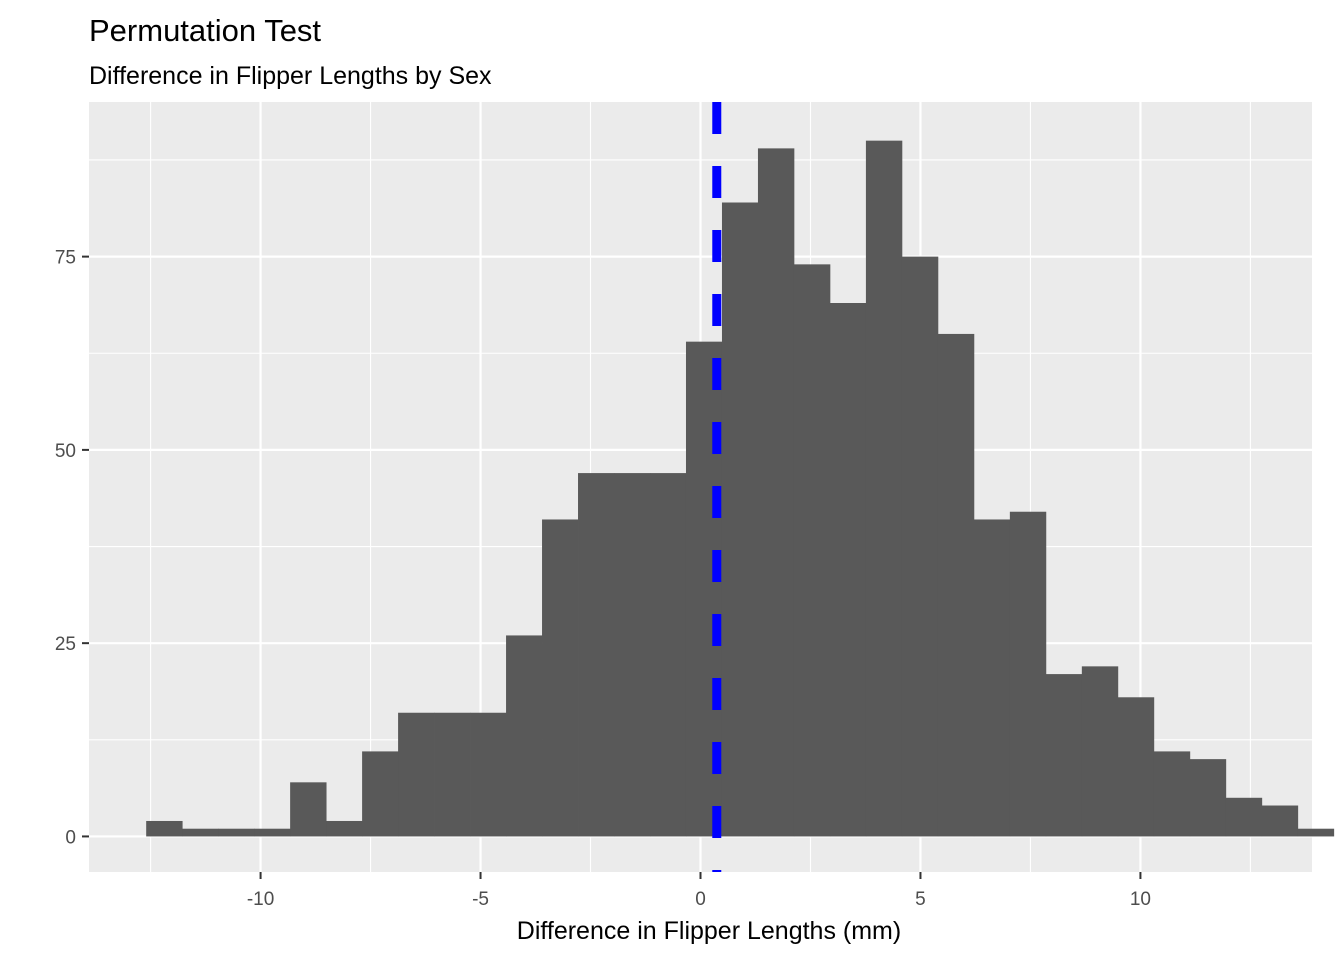 The height and width of the screenshot is (960, 1344). Describe the element at coordinates (290, 76) in the screenshot. I see `chart-subtitle: Difference in Flipper Lengths by Sex` at that location.